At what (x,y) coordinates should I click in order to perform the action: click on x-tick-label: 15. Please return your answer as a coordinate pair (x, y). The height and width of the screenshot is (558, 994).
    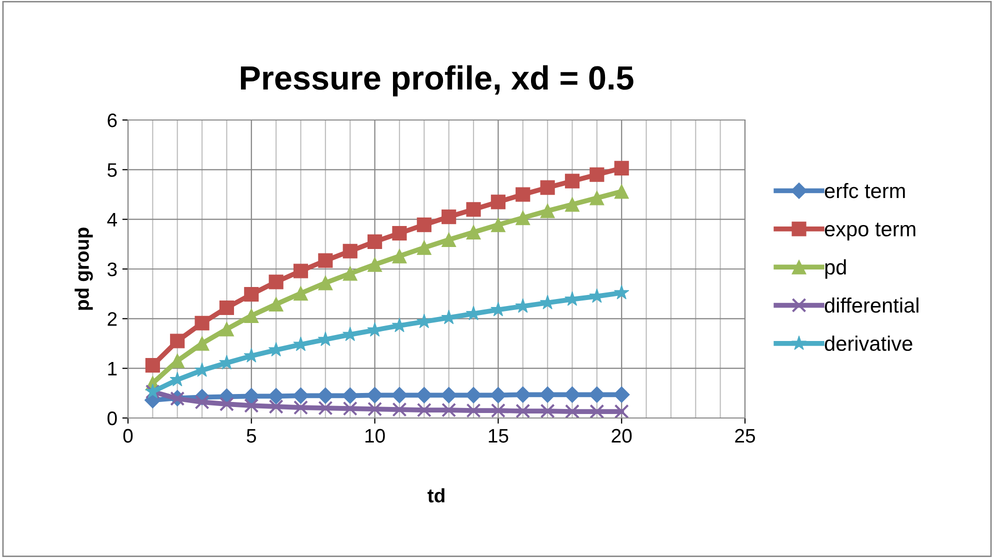
    Looking at the image, I should click on (498, 436).